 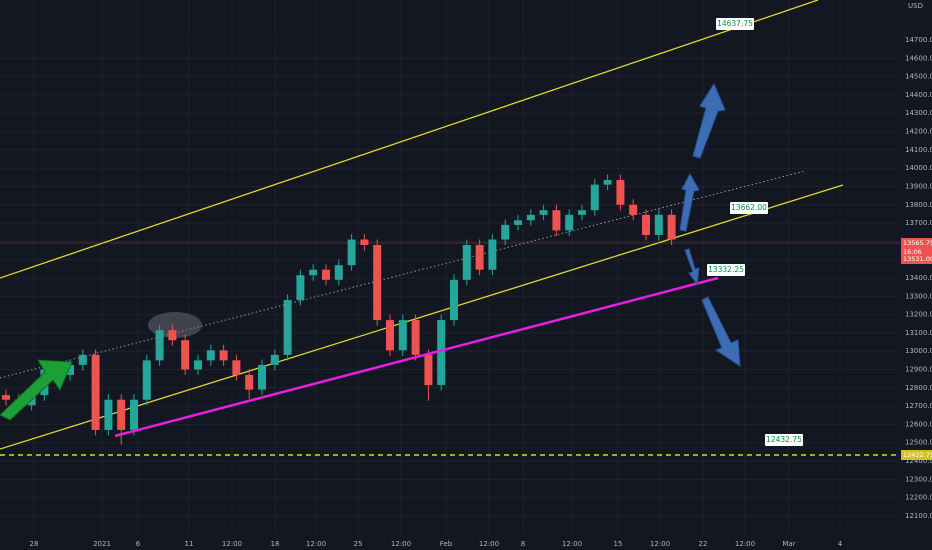 What do you see at coordinates (918, 498) in the screenshot?
I see `y-tick-label: 12200.00` at bounding box center [918, 498].